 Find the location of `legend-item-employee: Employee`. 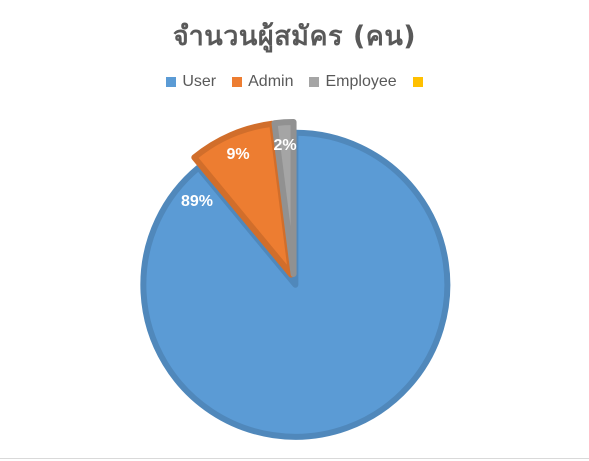

legend-item-employee: Employee is located at coordinates (353, 82).